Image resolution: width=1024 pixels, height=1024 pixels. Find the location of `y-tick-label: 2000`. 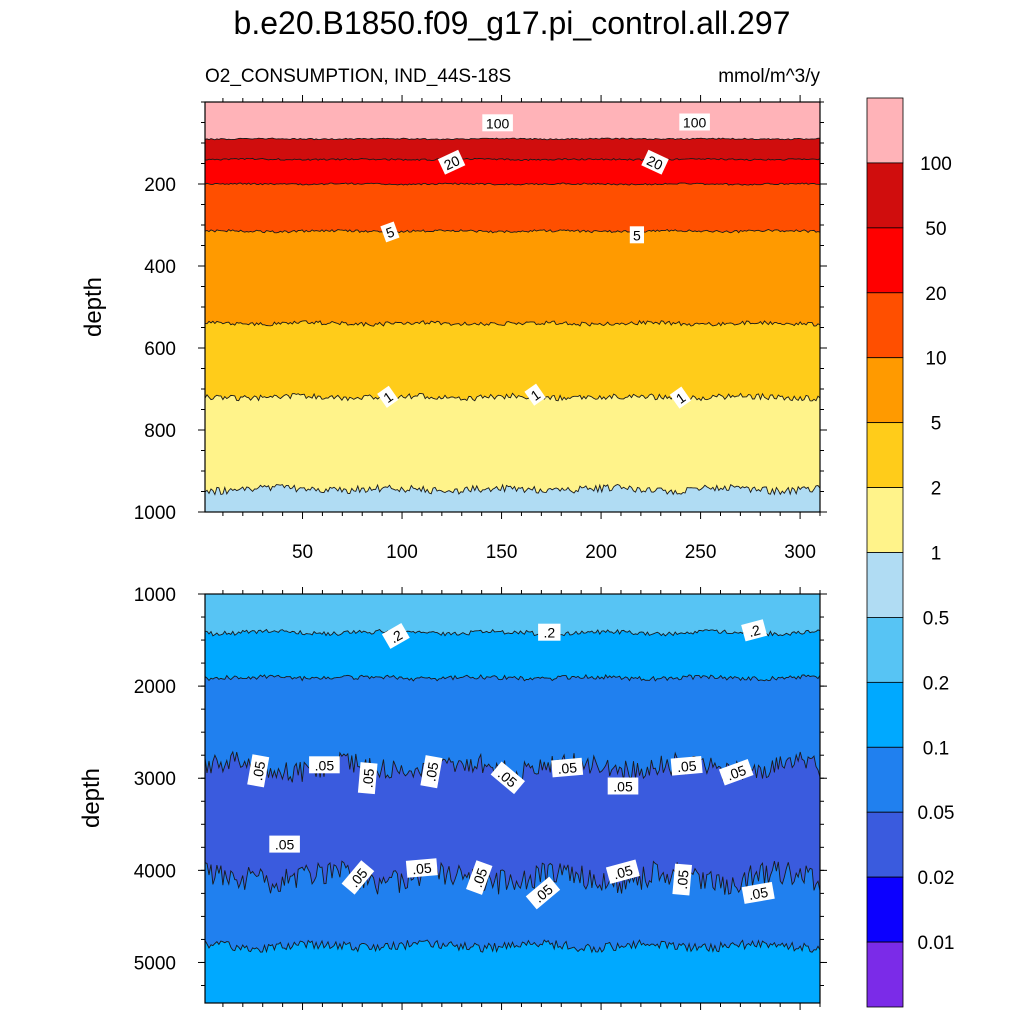

y-tick-label: 2000 is located at coordinates (155, 687).